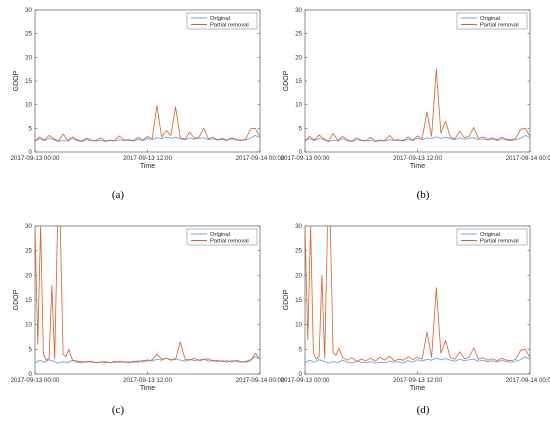  What do you see at coordinates (423, 410) in the screenshot?
I see `panel-caption: (d)` at bounding box center [423, 410].